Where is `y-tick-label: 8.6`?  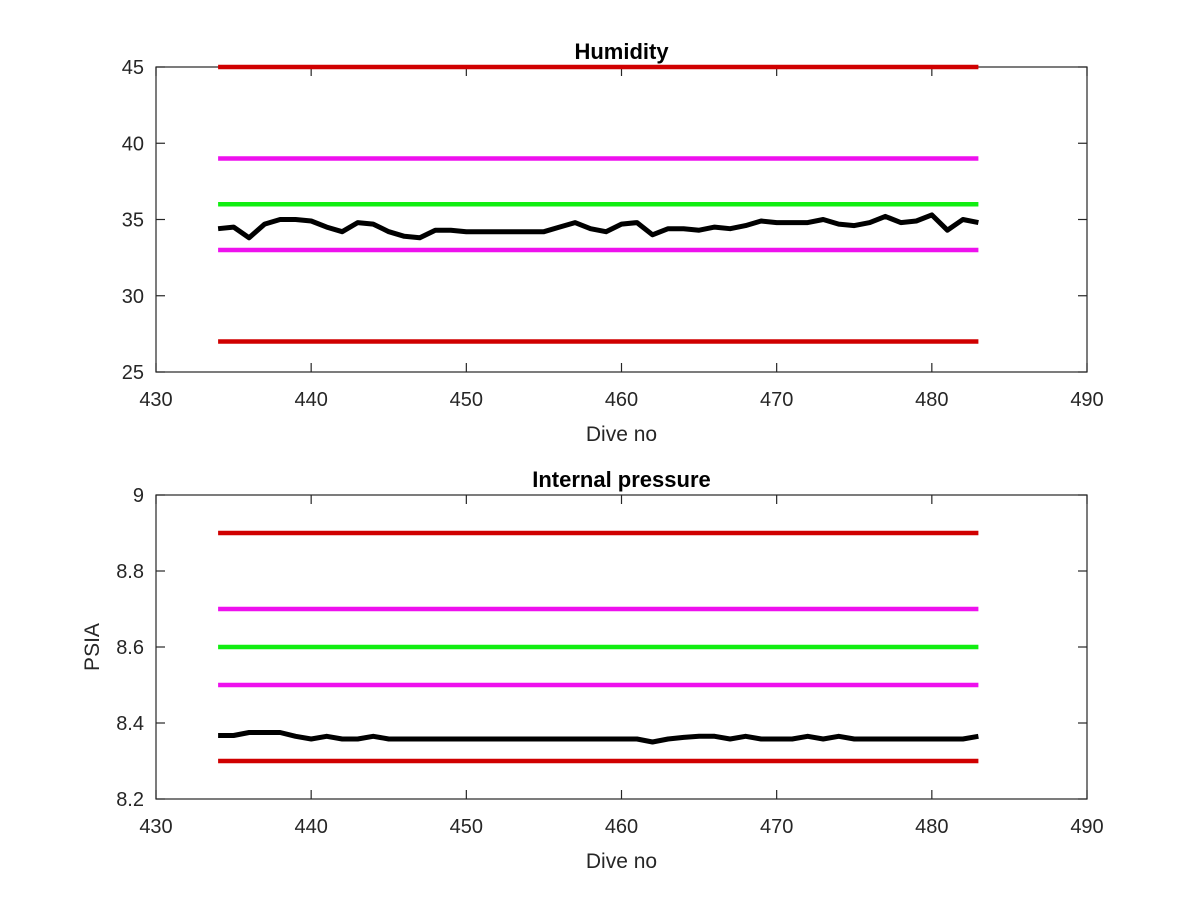 y-tick-label: 8.6 is located at coordinates (130, 648).